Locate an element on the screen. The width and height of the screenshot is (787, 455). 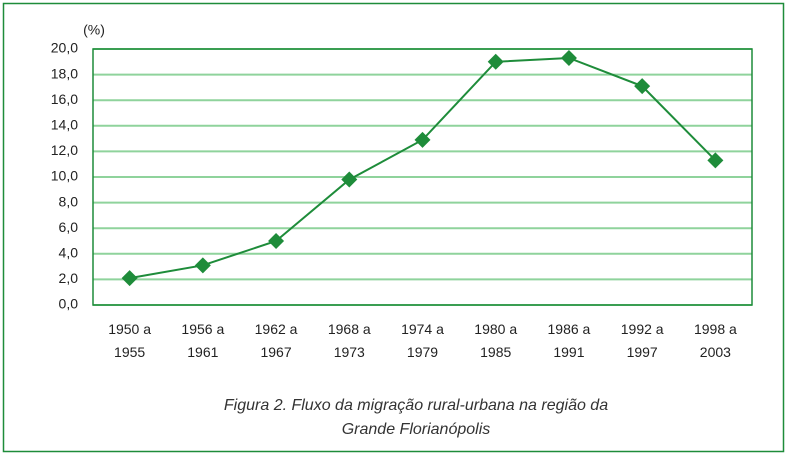
y-unit: (%) is located at coordinates (94, 30).